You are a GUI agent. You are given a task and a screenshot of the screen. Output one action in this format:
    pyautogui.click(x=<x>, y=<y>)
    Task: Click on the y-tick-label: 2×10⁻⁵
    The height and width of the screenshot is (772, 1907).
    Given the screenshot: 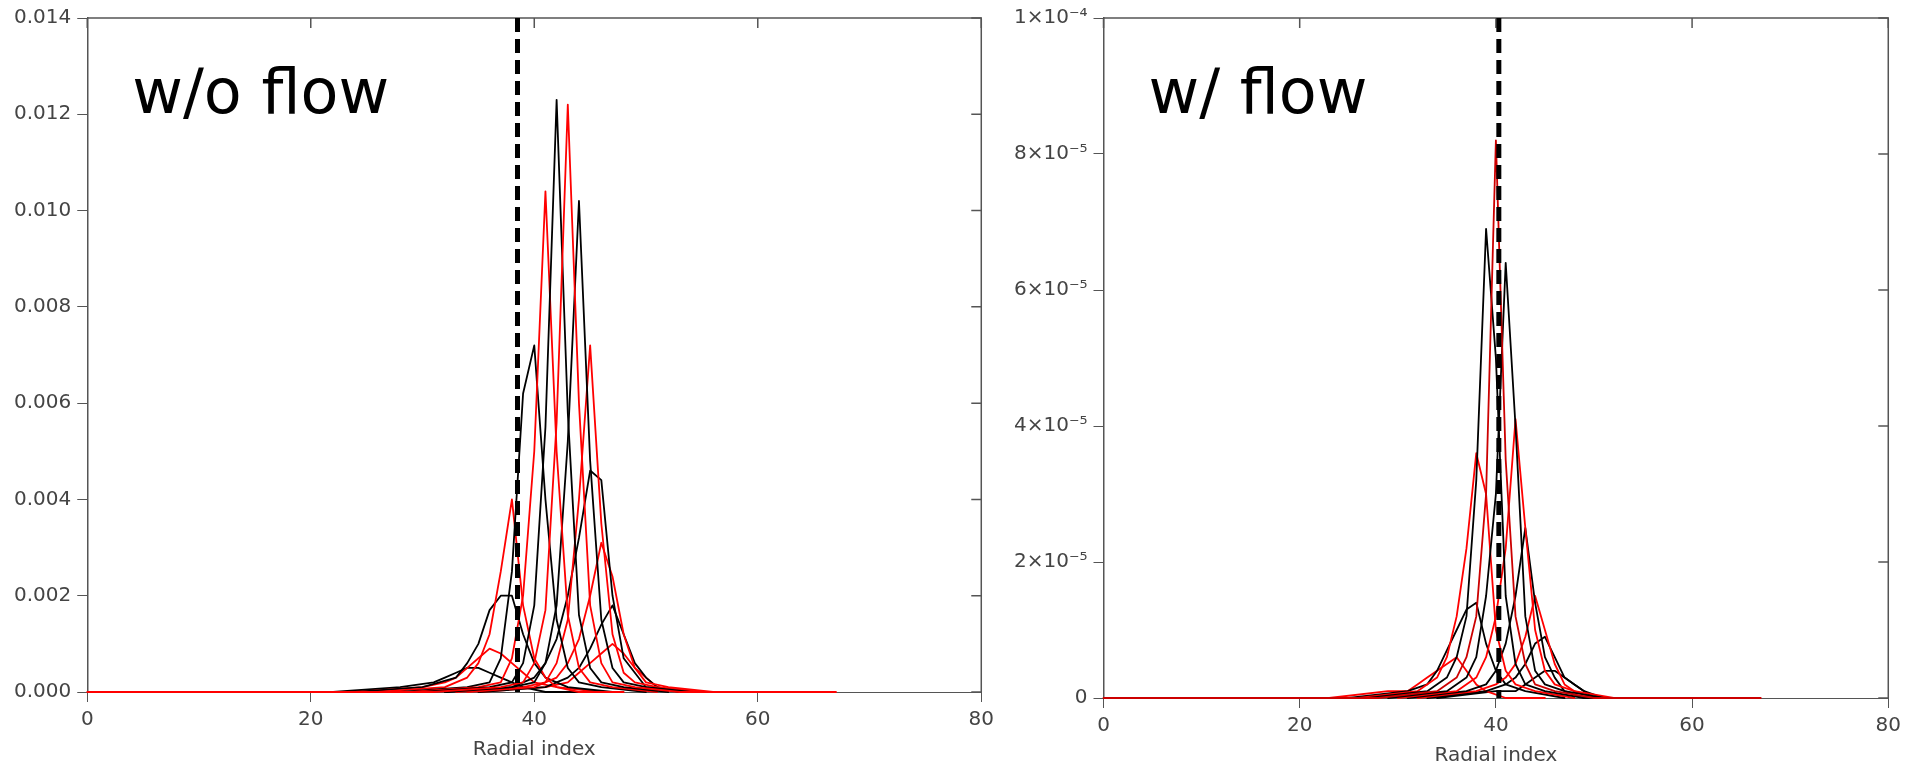 What is the action you would take?
    pyautogui.click(x=1050, y=560)
    